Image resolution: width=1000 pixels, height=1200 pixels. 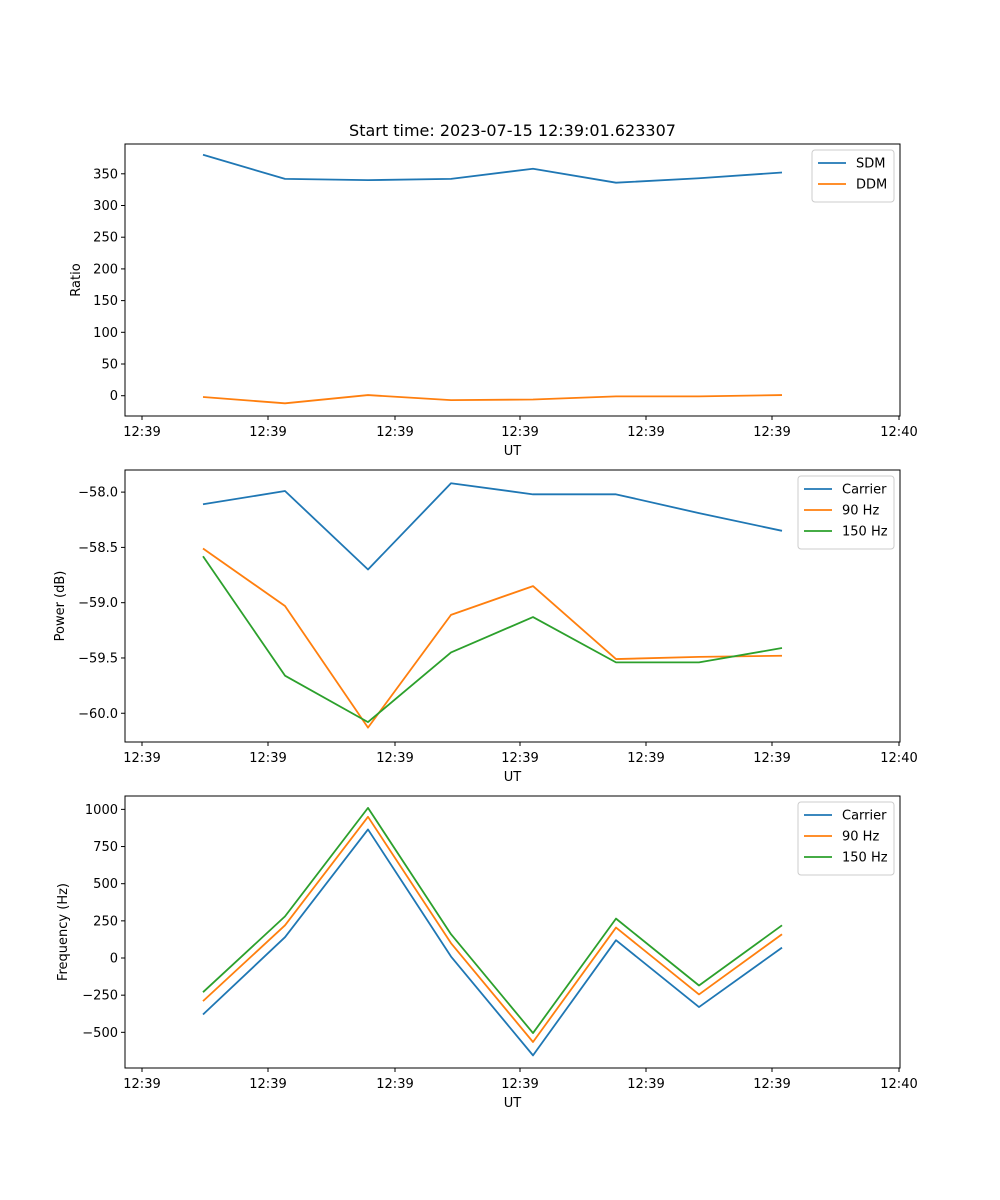 What do you see at coordinates (870, 164) in the screenshot?
I see `legend-label: SDM` at bounding box center [870, 164].